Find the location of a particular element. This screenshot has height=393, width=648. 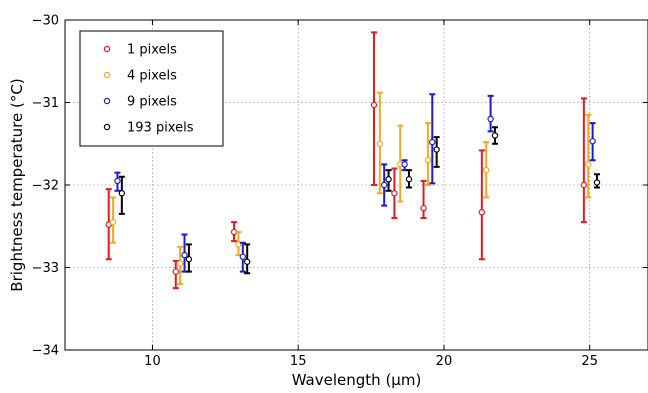

legend: 1 pixels 4 pixels 9 pixels 193 pixels is located at coordinates (151, 88).